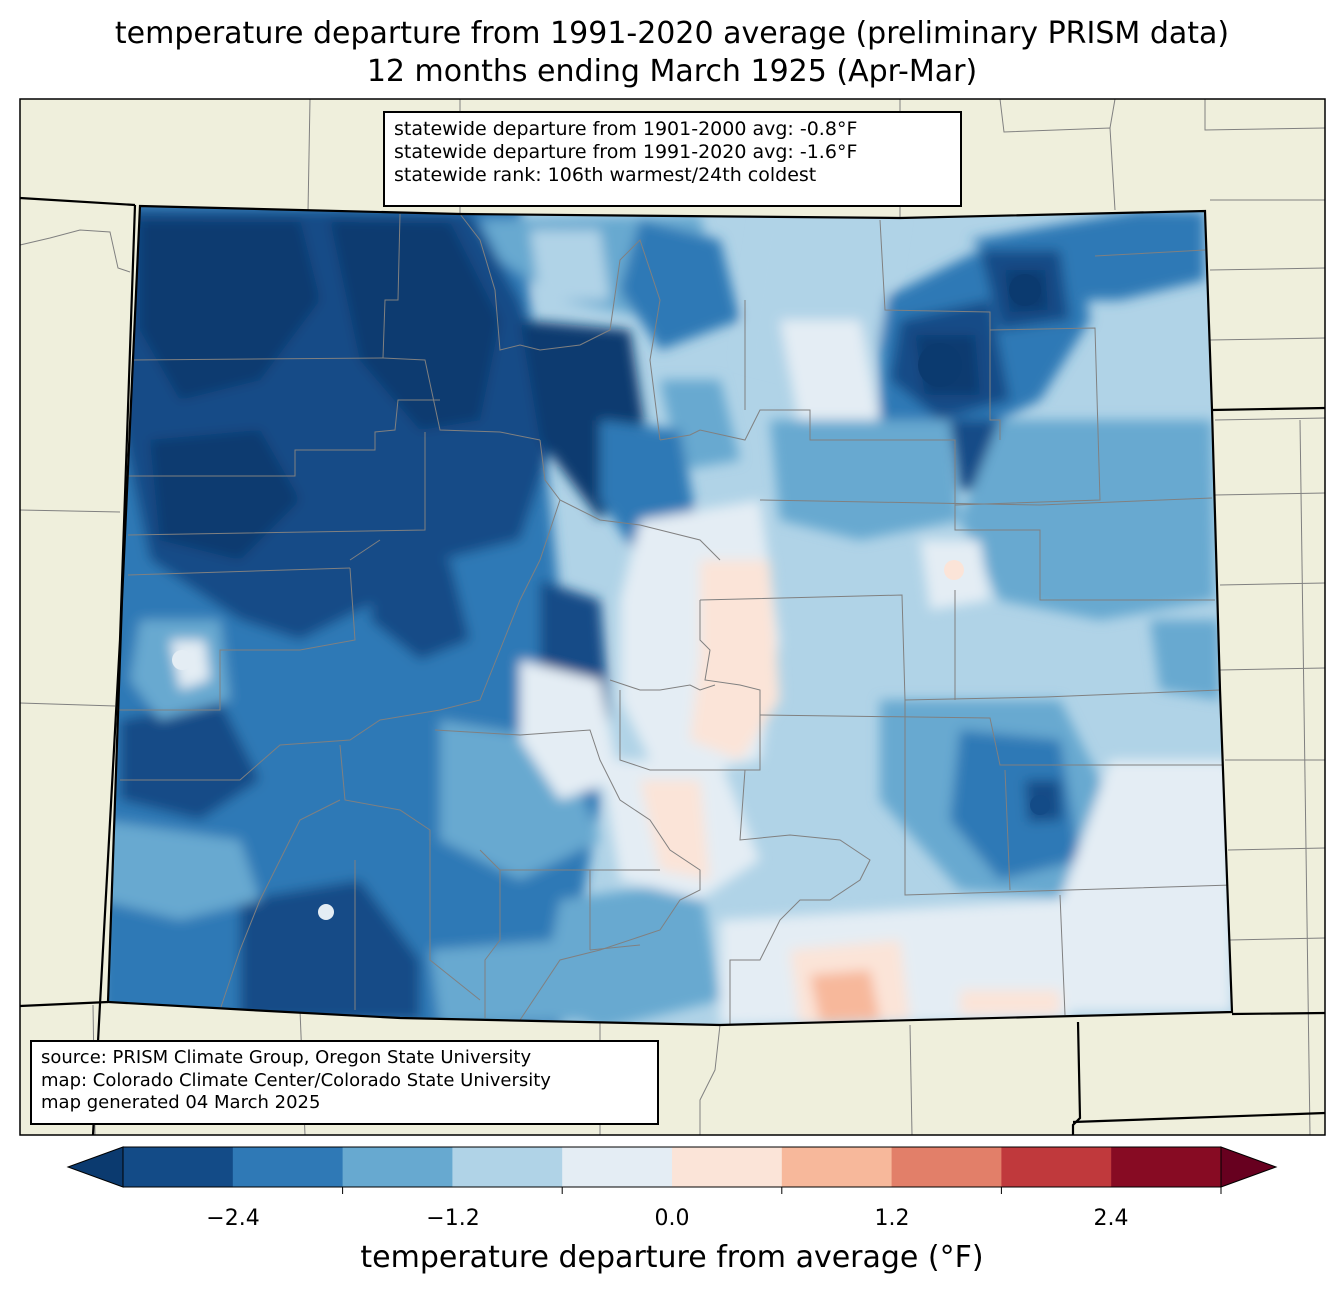 The width and height of the screenshot is (1344, 1299). I want to click on colorbar-extend-high, so click(1249, 1167).